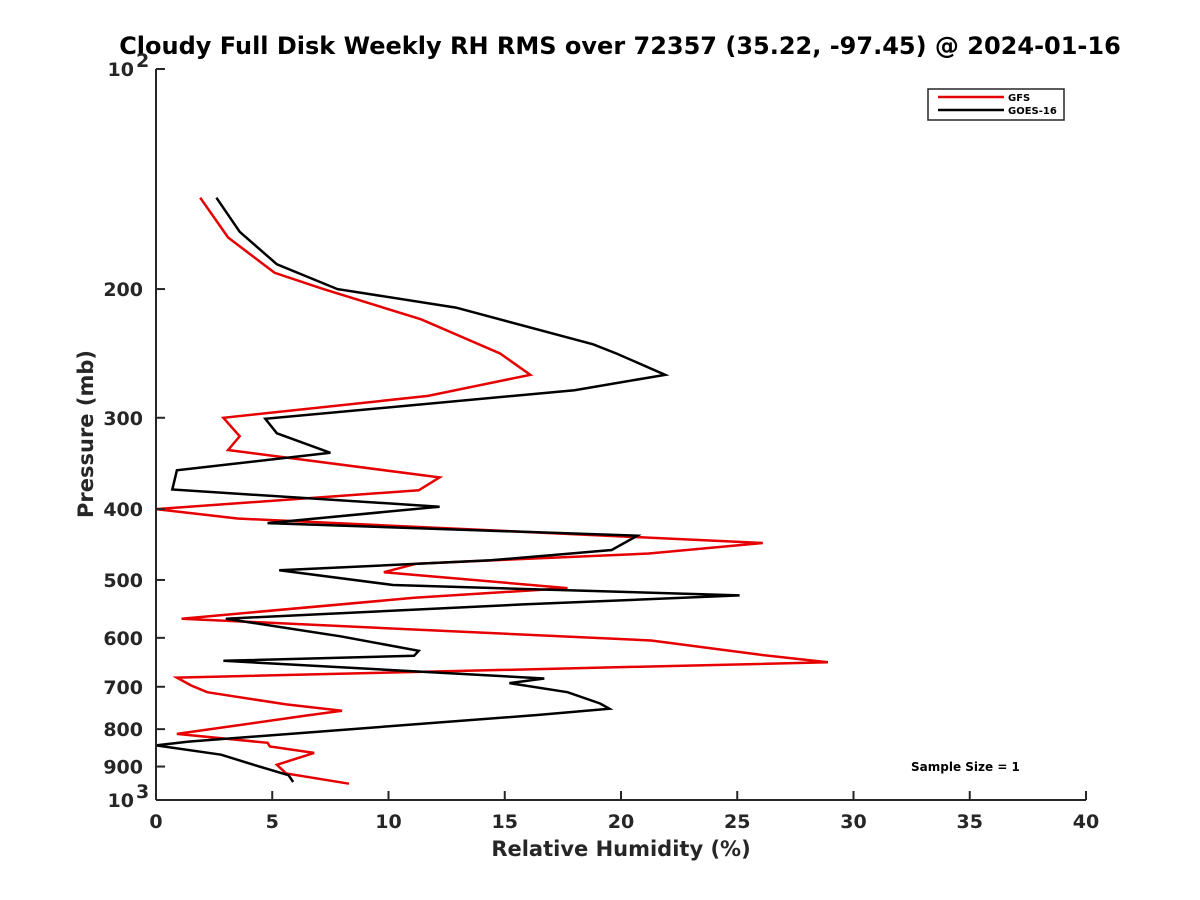 The width and height of the screenshot is (1200, 900). Describe the element at coordinates (970, 822) in the screenshot. I see `x-tick-label: 35` at that location.